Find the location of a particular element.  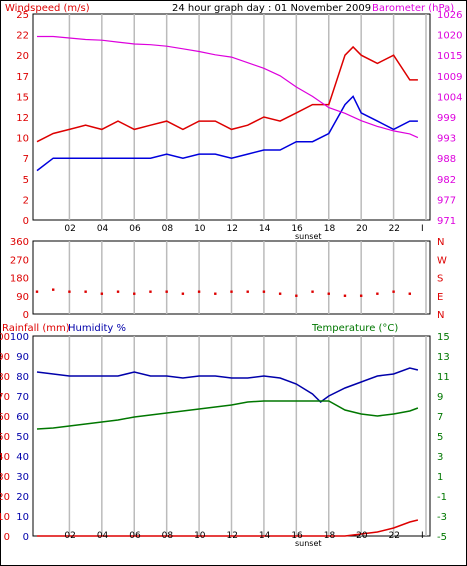

y-tick-label: 1009 is located at coordinates (449, 77).